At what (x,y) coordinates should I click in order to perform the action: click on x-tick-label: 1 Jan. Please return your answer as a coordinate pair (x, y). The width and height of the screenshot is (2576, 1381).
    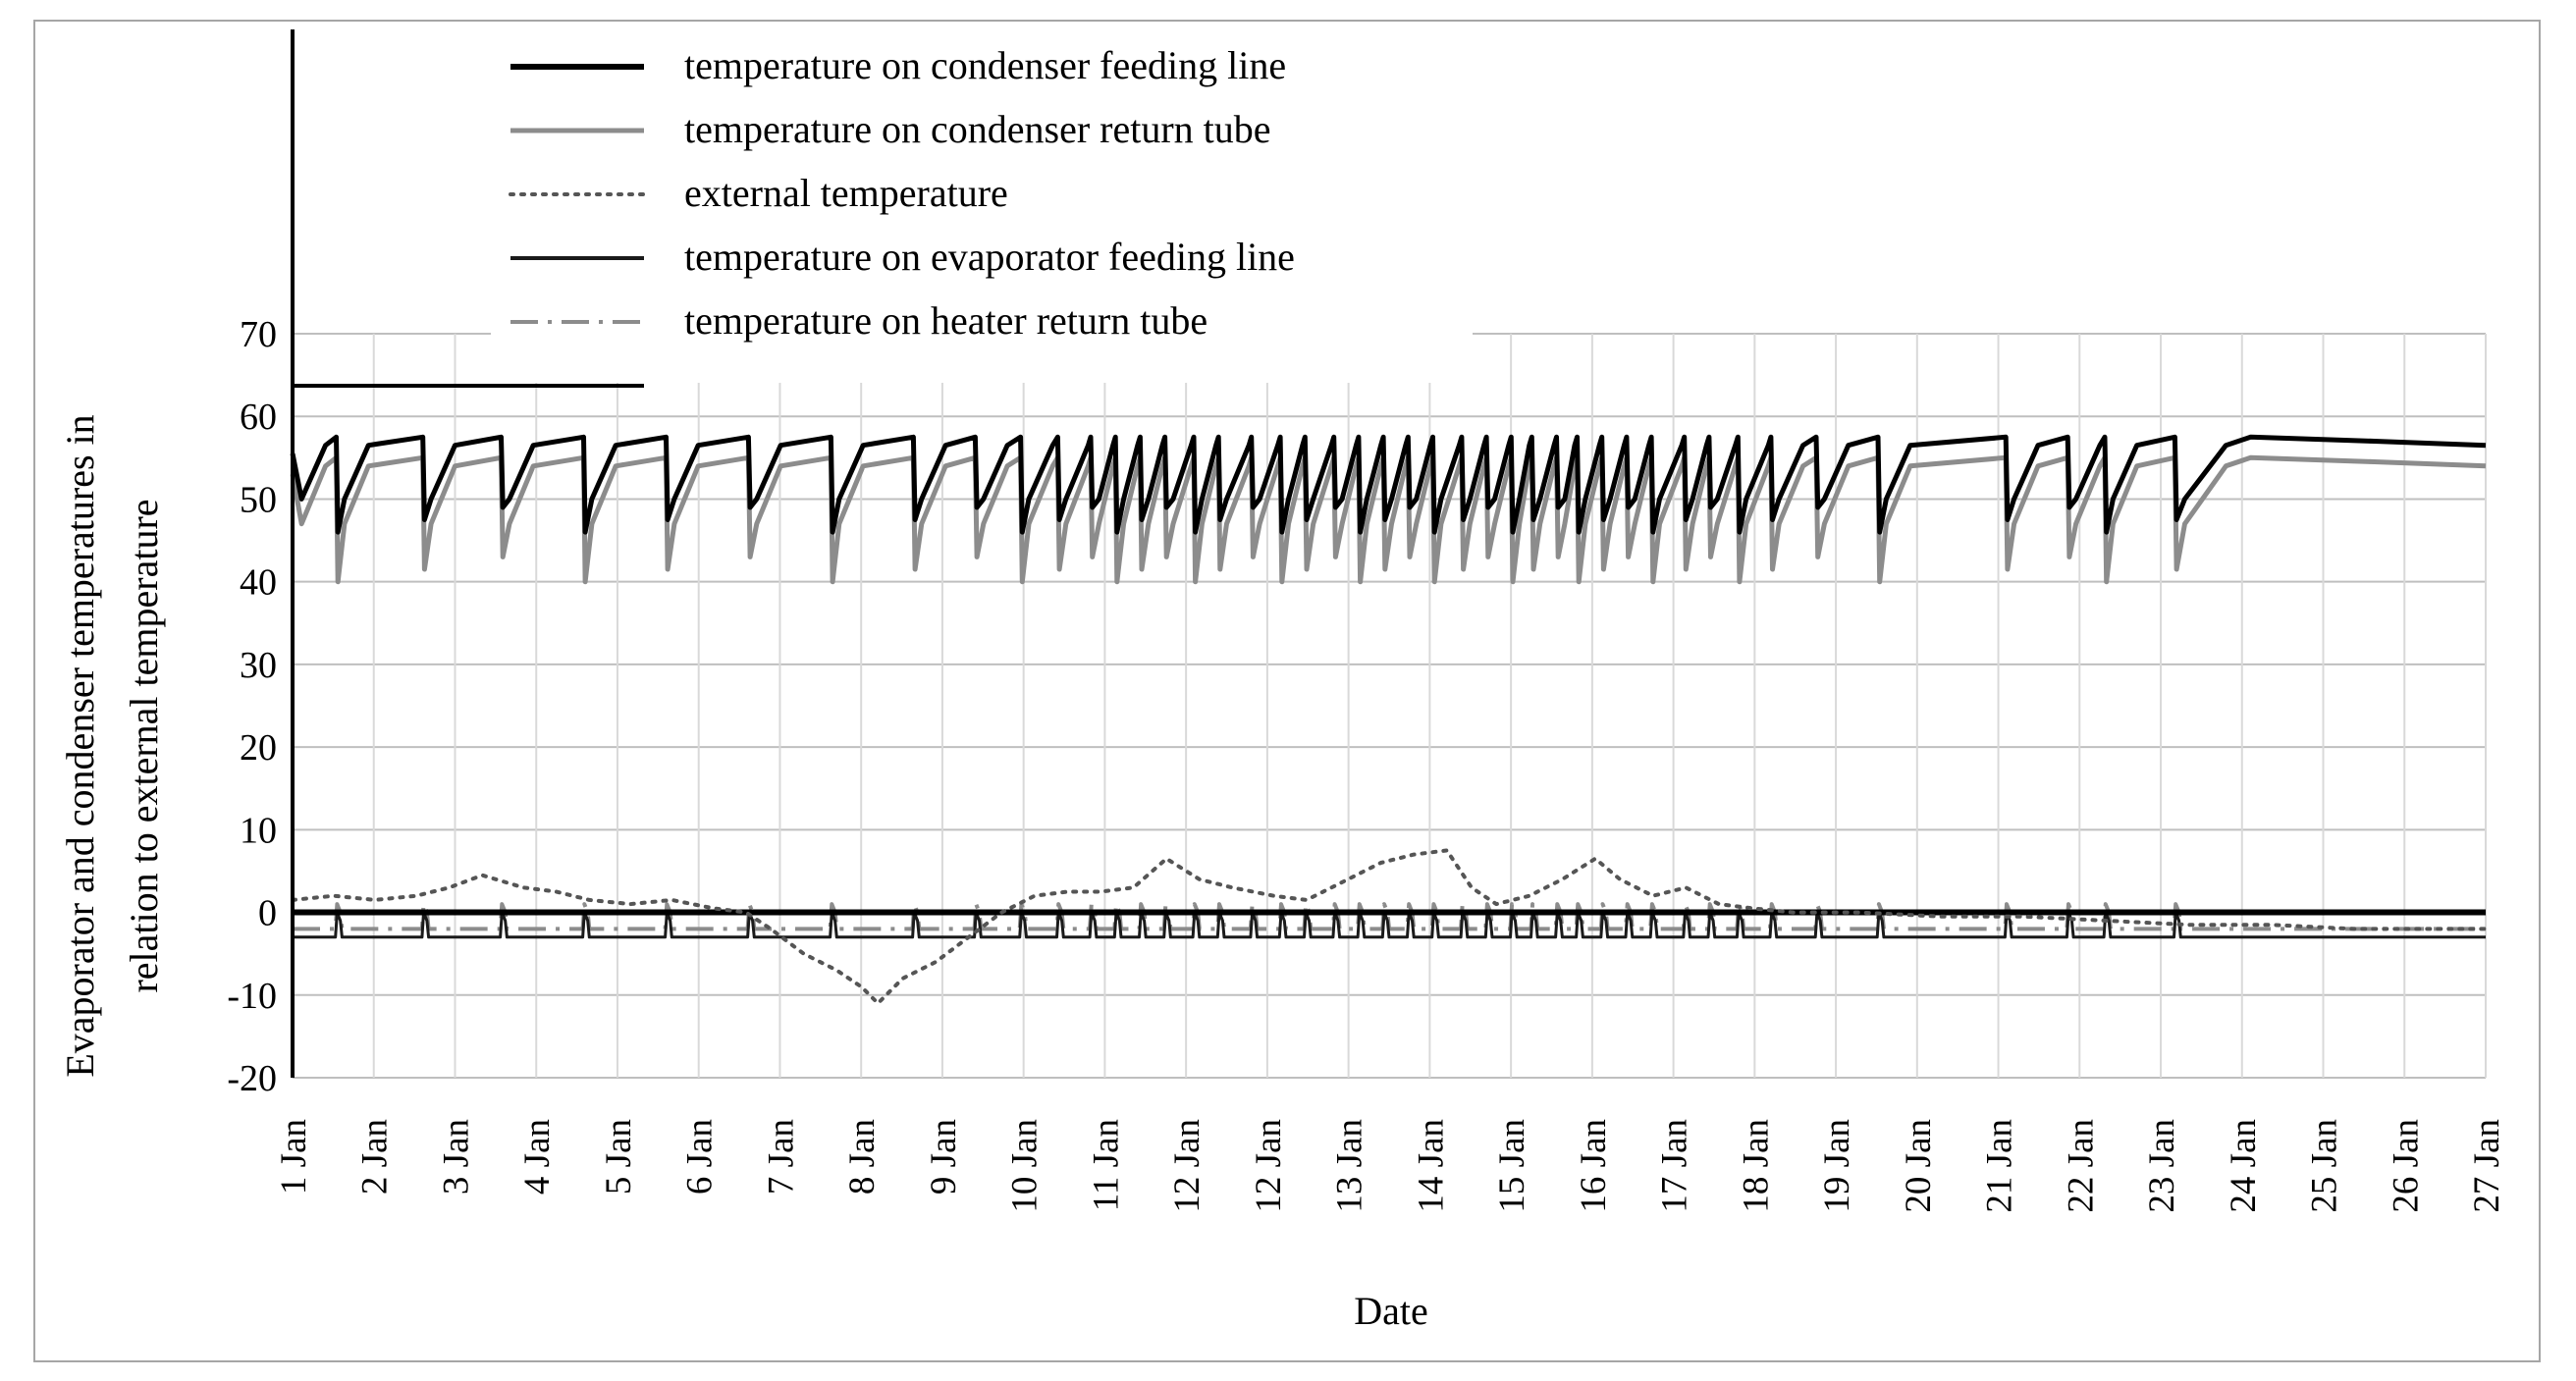
    Looking at the image, I should click on (294, 1157).